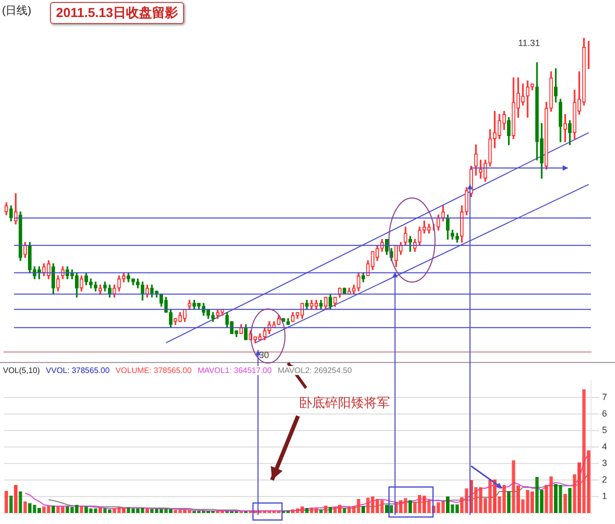  What do you see at coordinates (344, 403) in the screenshot?
I see `annotation: 卧底碎阳矮将军` at bounding box center [344, 403].